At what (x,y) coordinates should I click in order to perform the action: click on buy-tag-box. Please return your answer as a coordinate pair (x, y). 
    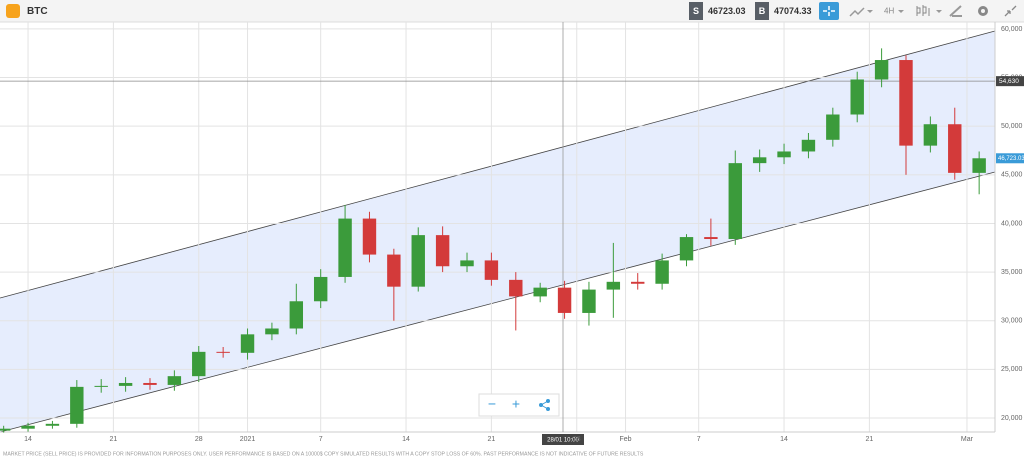
    Looking at the image, I should click on (762, 11).